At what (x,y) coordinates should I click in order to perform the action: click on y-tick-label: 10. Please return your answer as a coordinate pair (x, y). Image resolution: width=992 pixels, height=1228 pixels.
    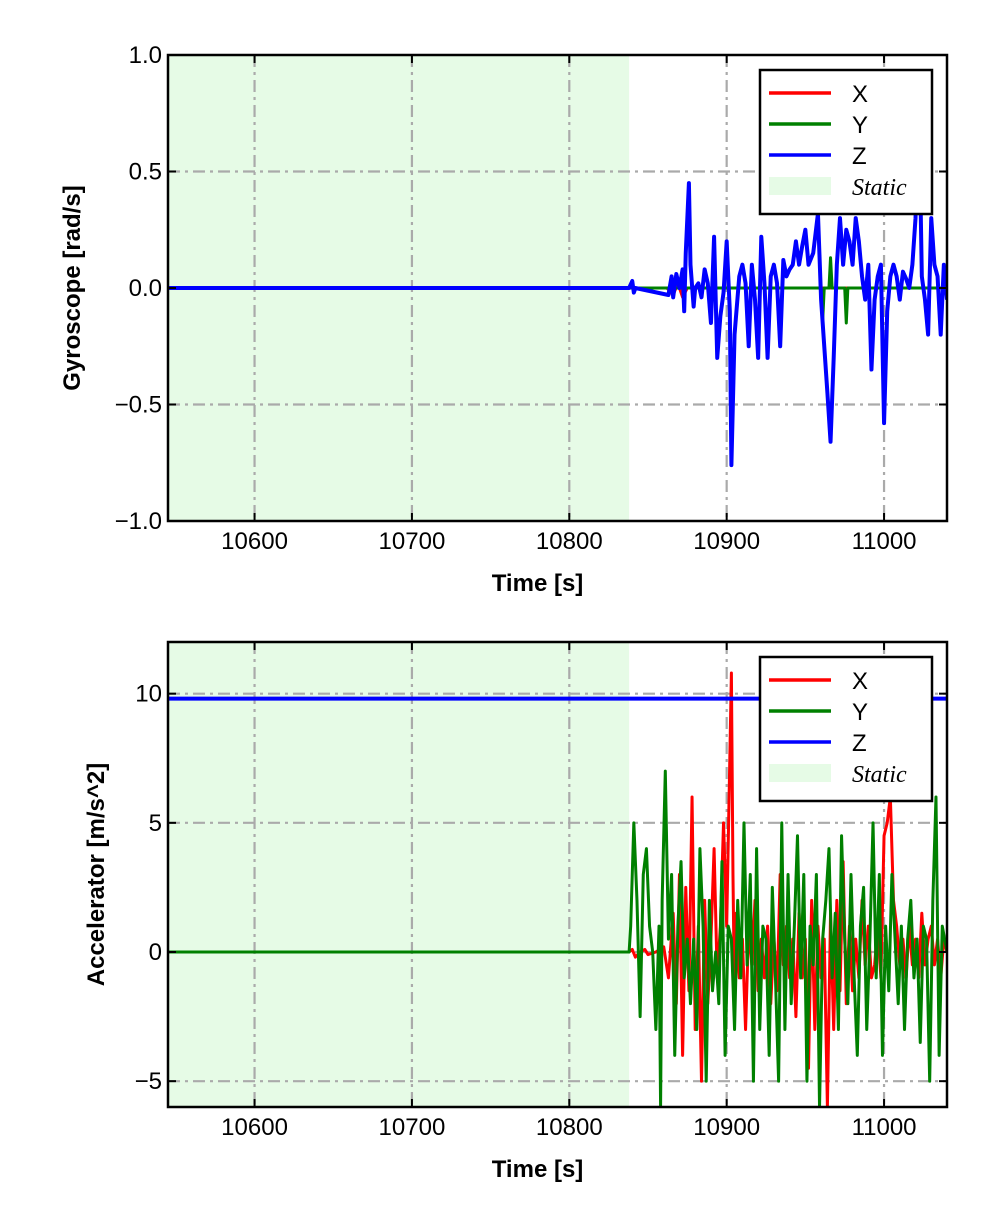
    Looking at the image, I should click on (148, 694).